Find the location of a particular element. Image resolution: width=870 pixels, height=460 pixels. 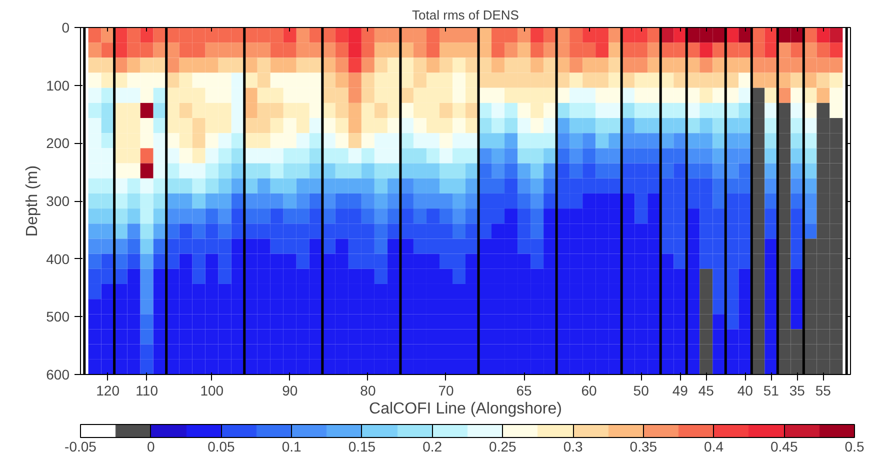

color-bar-label: 0.15 is located at coordinates (362, 446).